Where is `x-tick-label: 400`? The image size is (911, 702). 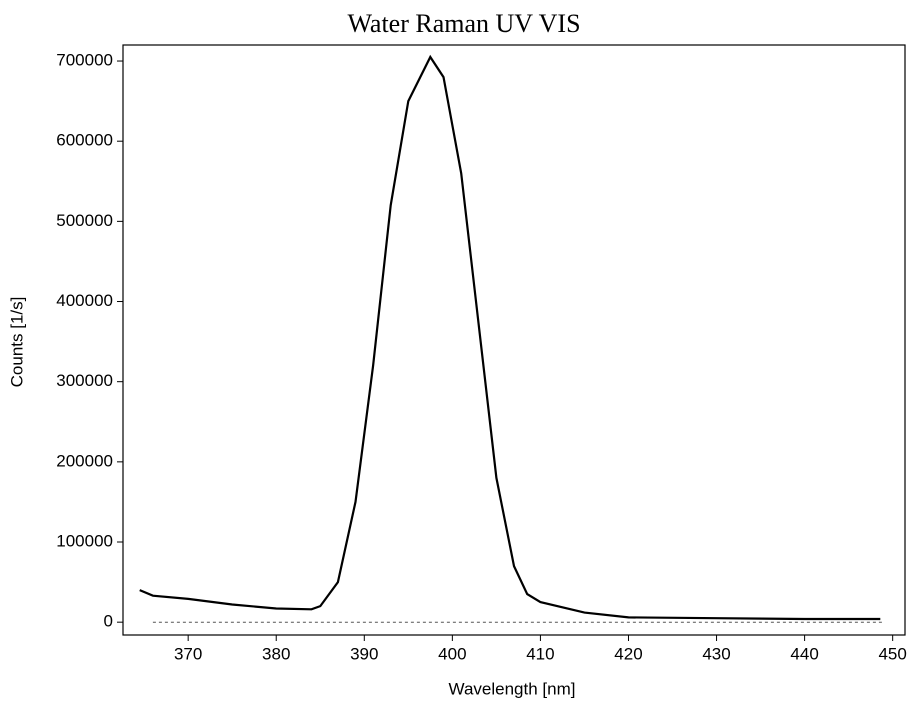
x-tick-label: 400 is located at coordinates (452, 653).